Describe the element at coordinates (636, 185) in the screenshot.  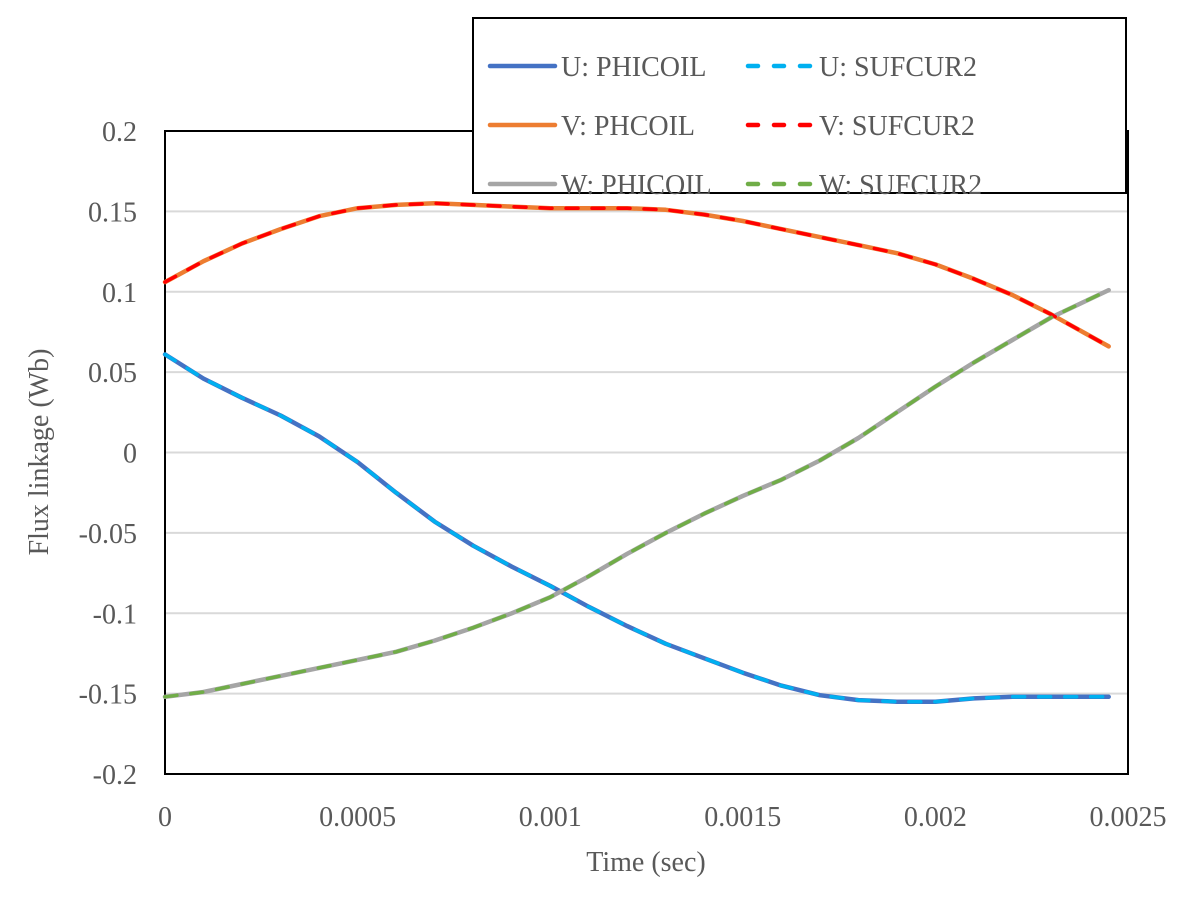
I see `legend-label: W: PHICOIL` at that location.